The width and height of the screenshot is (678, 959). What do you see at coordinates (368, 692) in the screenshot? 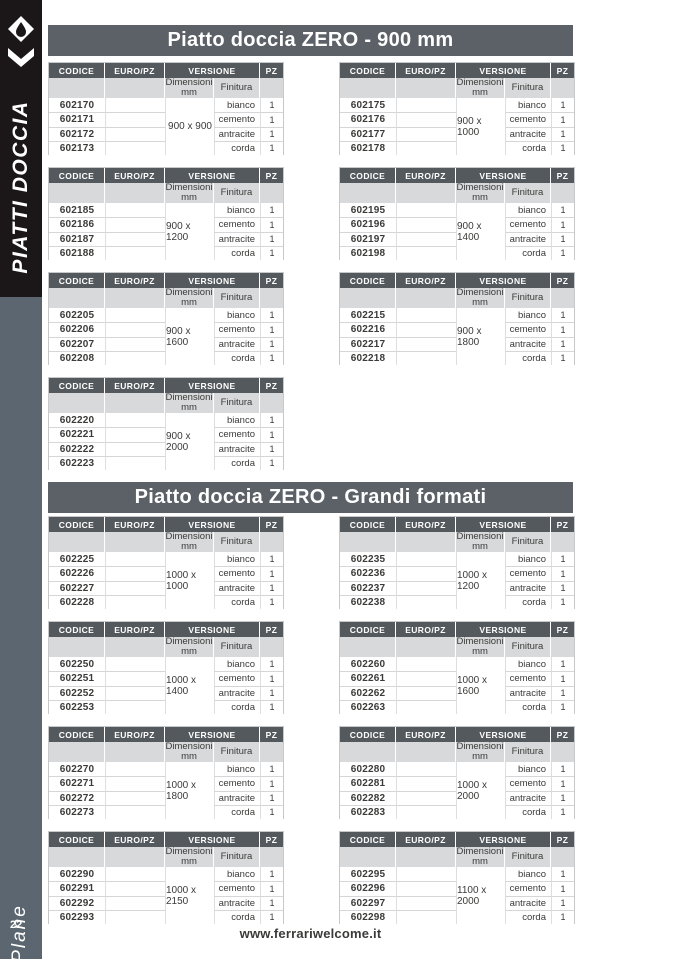
I see `product-code: 602262` at bounding box center [368, 692].